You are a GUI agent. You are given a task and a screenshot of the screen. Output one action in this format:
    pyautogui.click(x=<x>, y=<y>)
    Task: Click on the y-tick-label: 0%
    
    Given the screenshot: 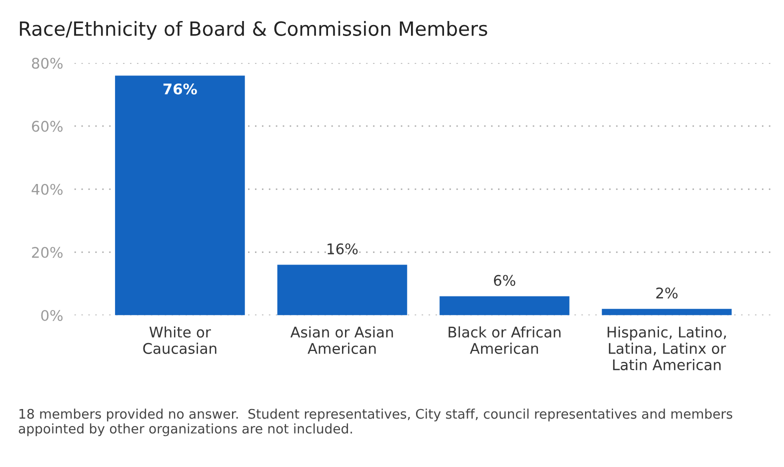 What is the action you would take?
    pyautogui.click(x=52, y=315)
    